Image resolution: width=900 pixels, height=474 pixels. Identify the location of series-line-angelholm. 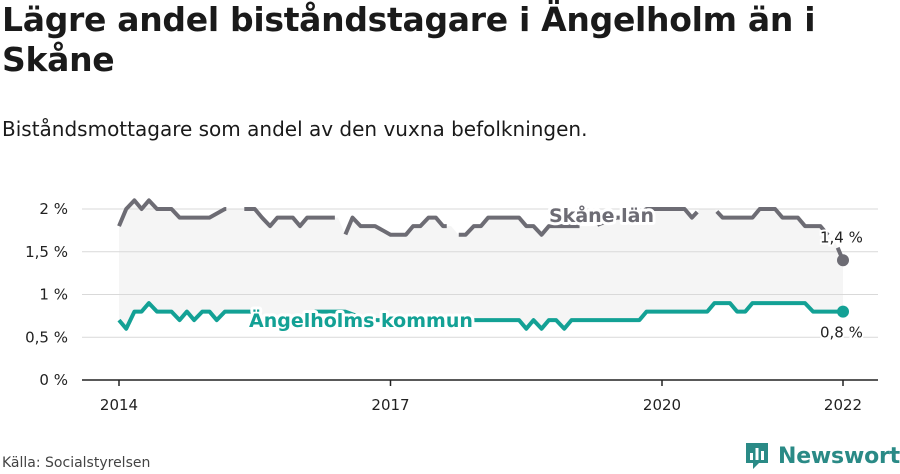
(480, 316).